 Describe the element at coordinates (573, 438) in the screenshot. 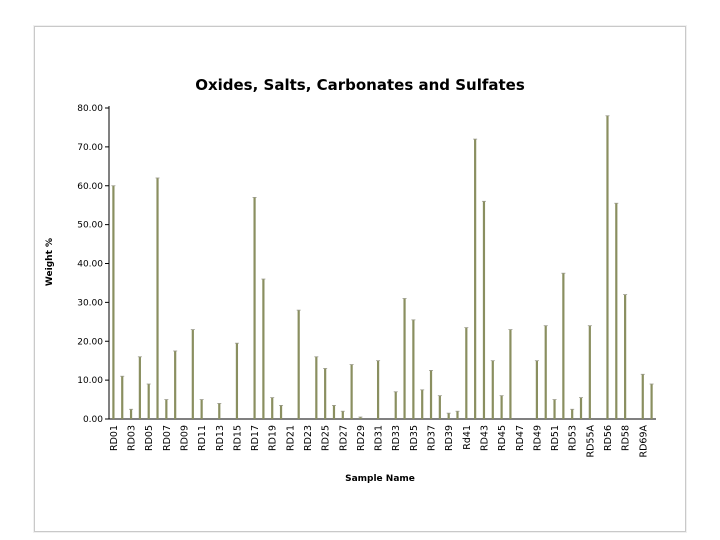

I see `x-tick-label-rd53: RD53` at that location.